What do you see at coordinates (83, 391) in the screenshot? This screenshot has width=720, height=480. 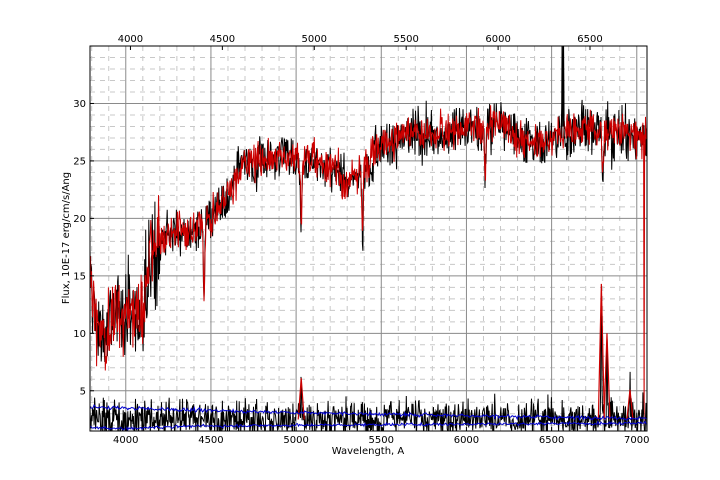 I see `y-tick-label: 5` at bounding box center [83, 391].